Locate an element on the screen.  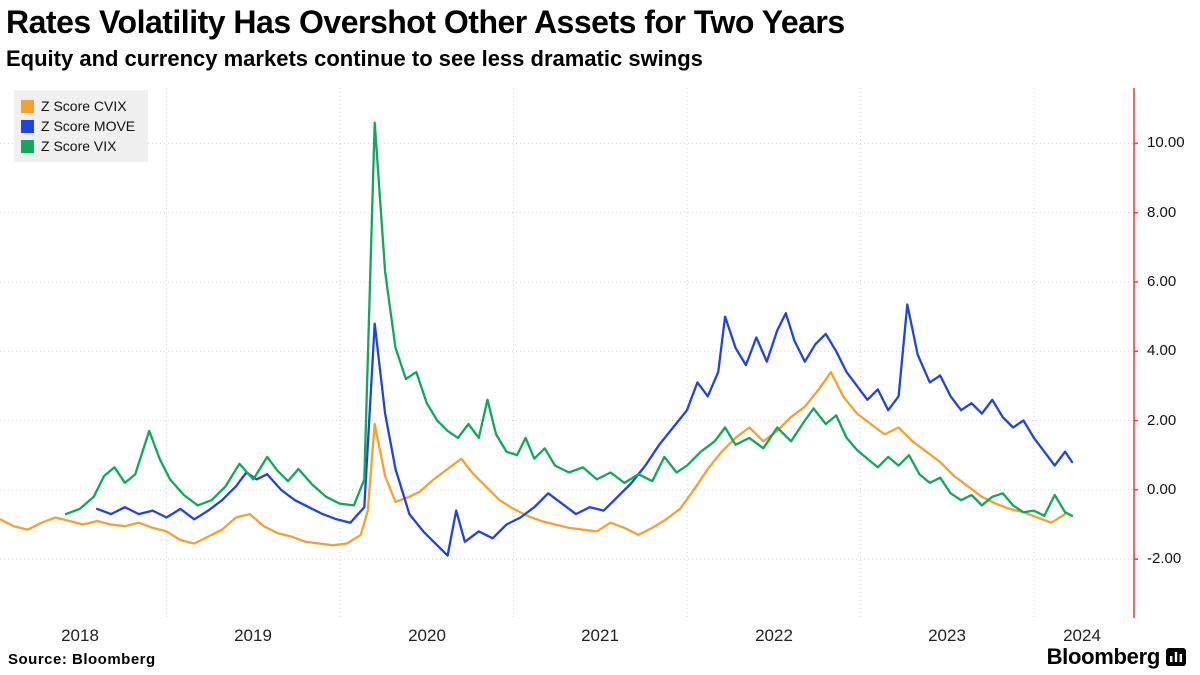
y-axis-label: 2.00 is located at coordinates (1162, 420).